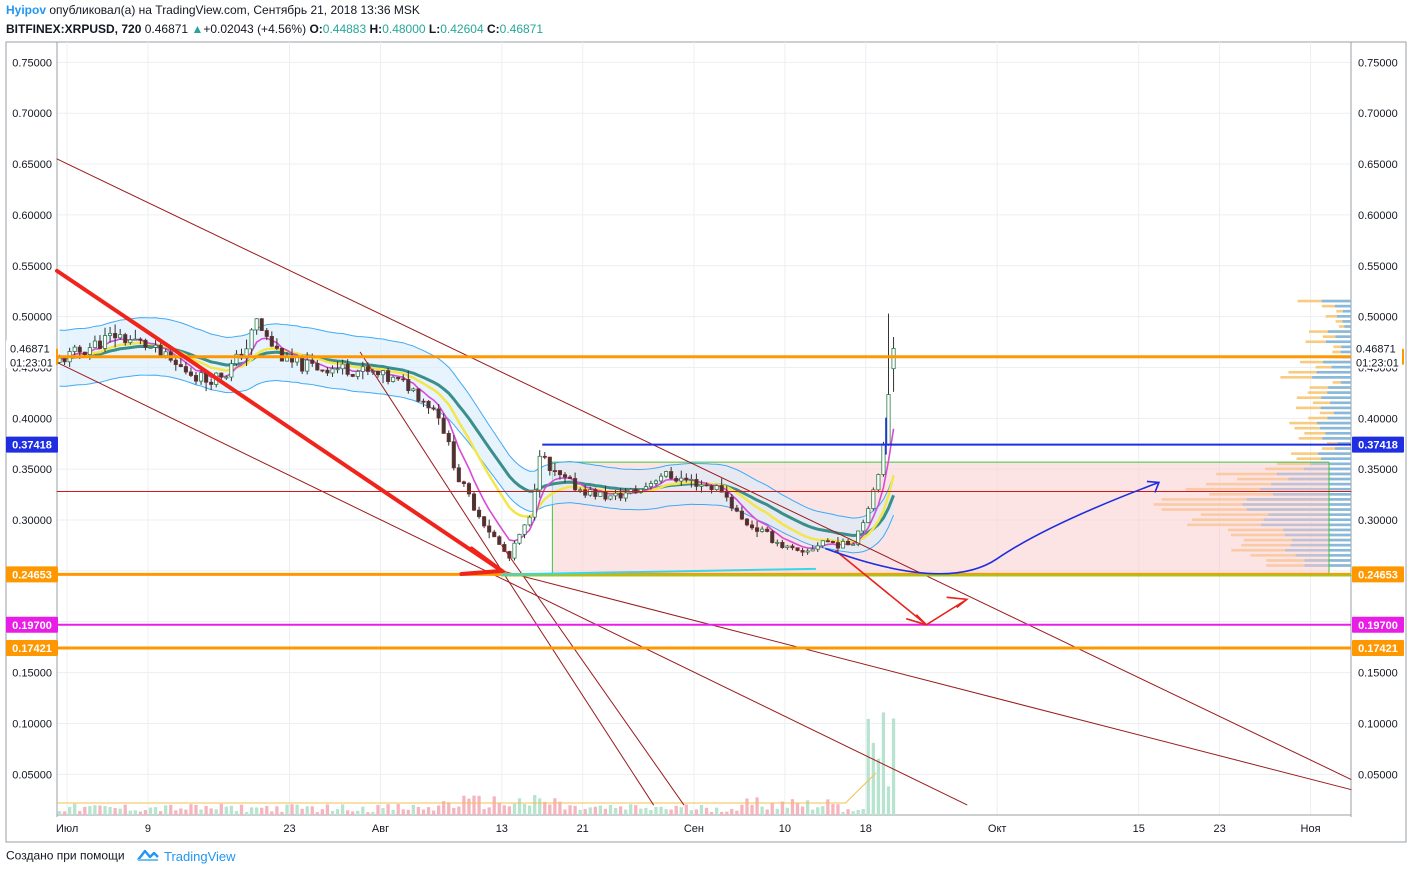  What do you see at coordinates (957, 602) in the screenshot?
I see `red-zigzag-arrow-head` at bounding box center [957, 602].